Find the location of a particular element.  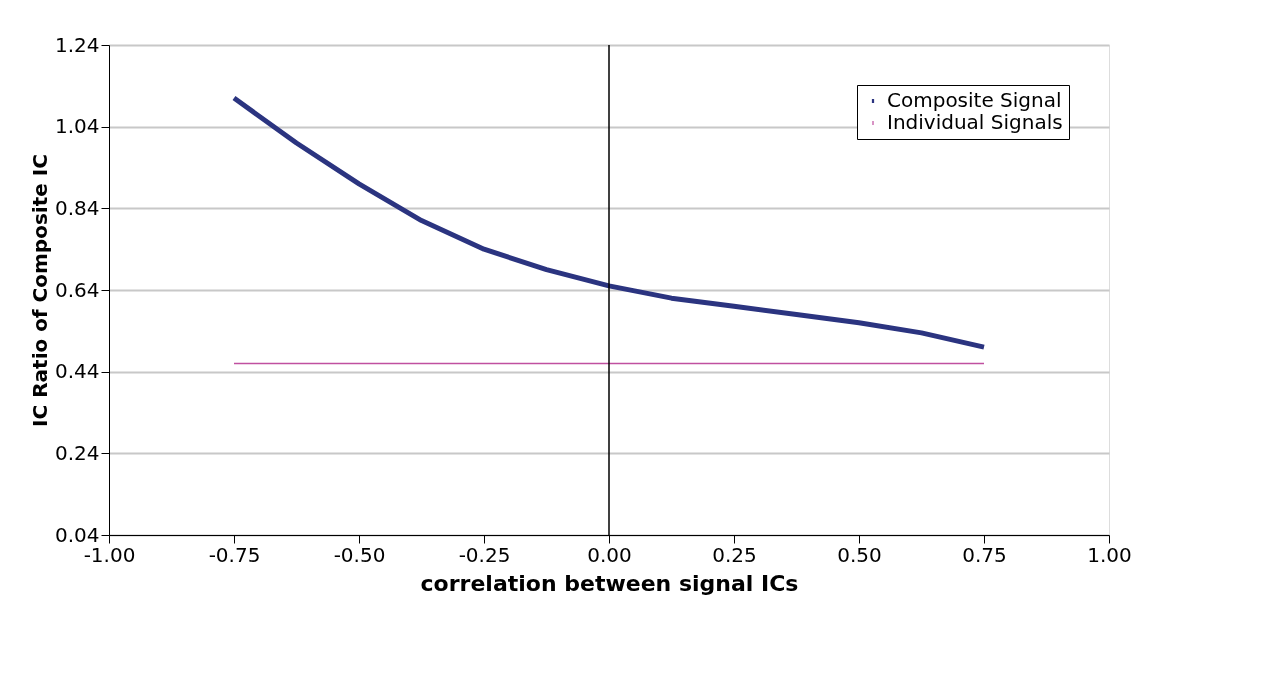

x-tick-label: 0.50 is located at coordinates (859, 554).